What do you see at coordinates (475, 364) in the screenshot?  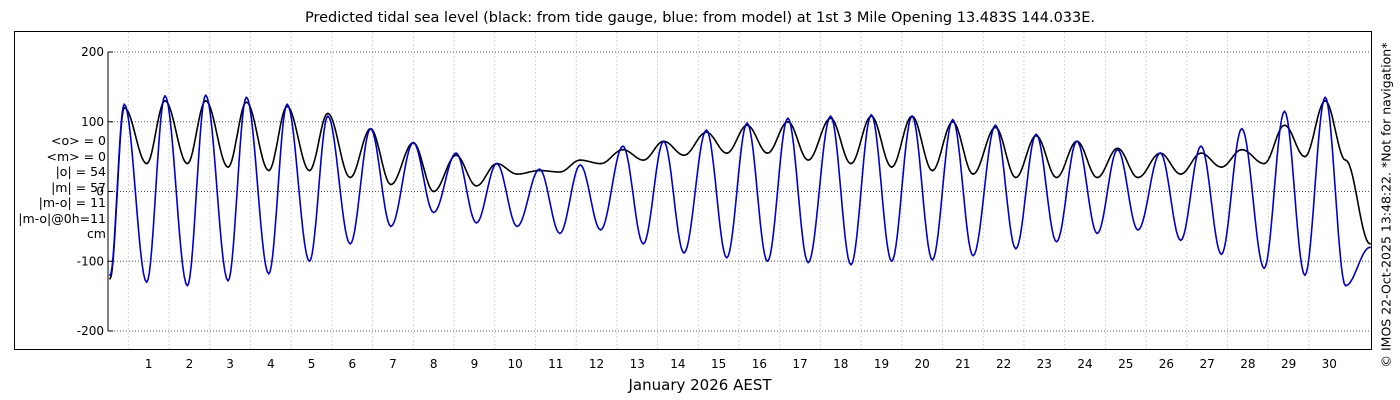 I see `x-tick-label: 9` at bounding box center [475, 364].